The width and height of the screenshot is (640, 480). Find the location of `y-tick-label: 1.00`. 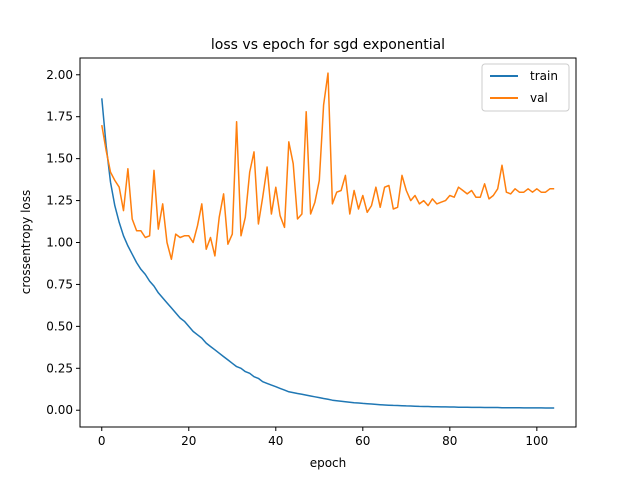

y-tick-label: 1.00 is located at coordinates (59, 243).